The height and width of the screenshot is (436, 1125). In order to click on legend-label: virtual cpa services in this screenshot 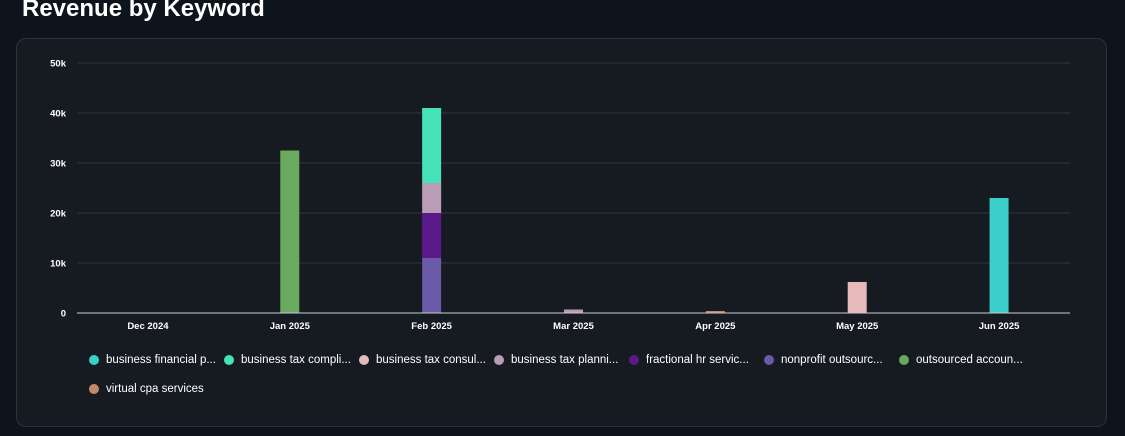, I will do `click(155, 389)`.